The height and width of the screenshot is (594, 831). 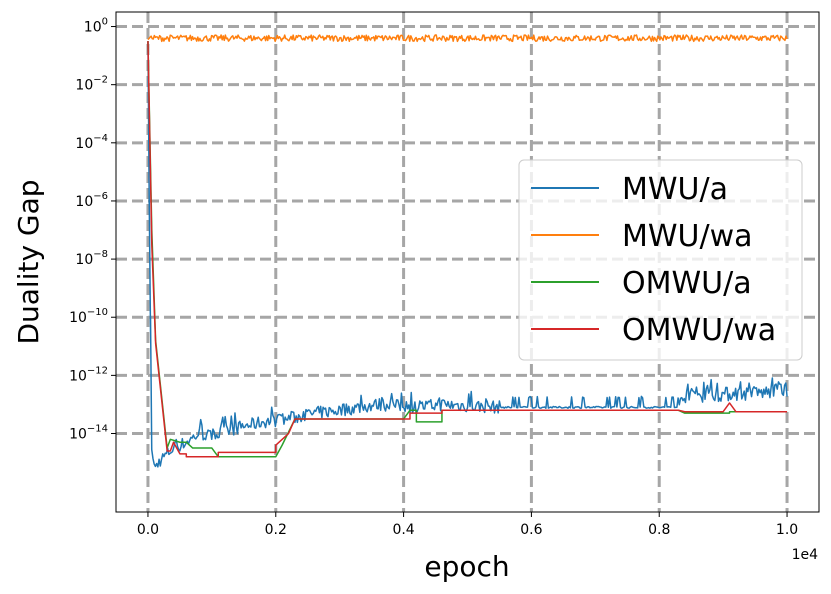 What do you see at coordinates (787, 530) in the screenshot?
I see `x-tick-label: 1.0` at bounding box center [787, 530].